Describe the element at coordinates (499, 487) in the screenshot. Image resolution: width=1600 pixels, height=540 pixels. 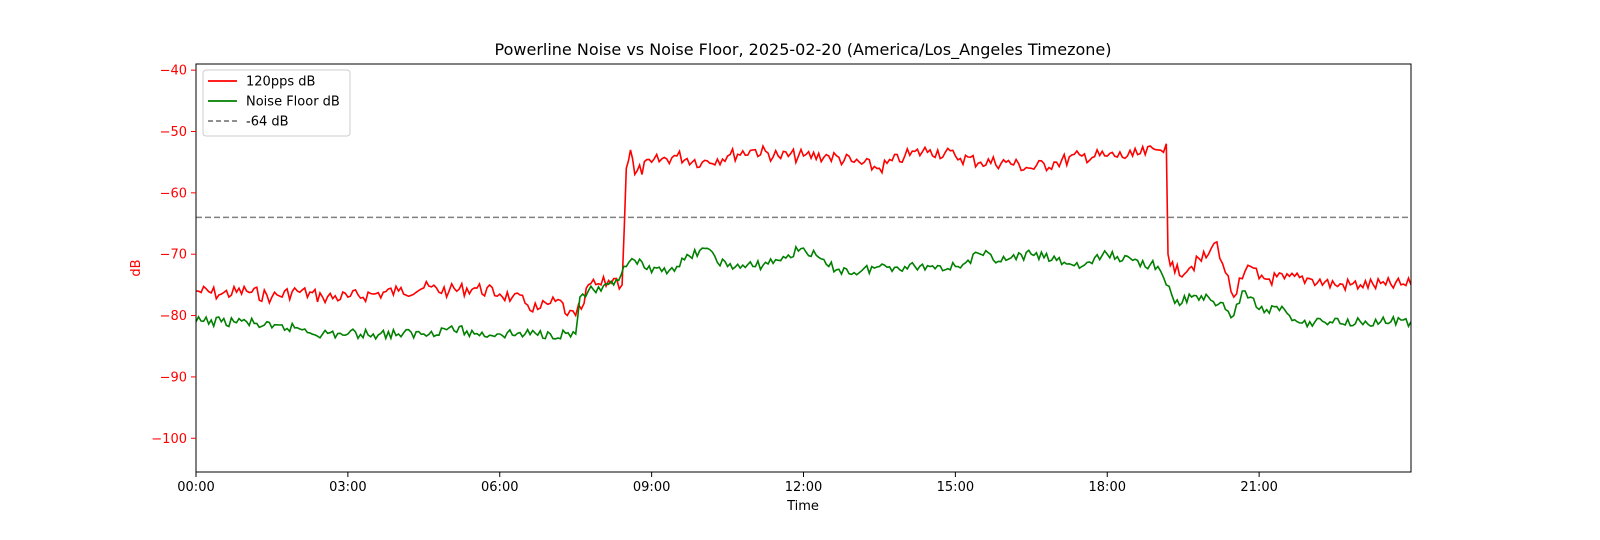
I see `x-tick-label: 06:00` at that location.